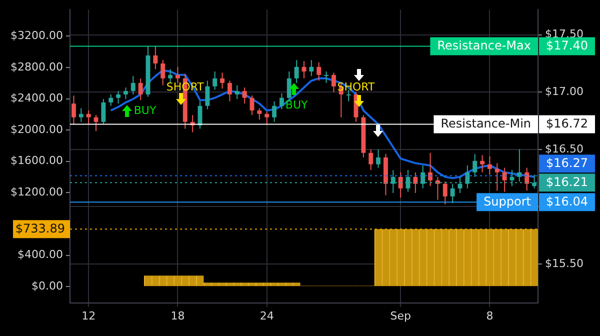  I want to click on ref-line-label: Resistance-Min, so click(486, 123).